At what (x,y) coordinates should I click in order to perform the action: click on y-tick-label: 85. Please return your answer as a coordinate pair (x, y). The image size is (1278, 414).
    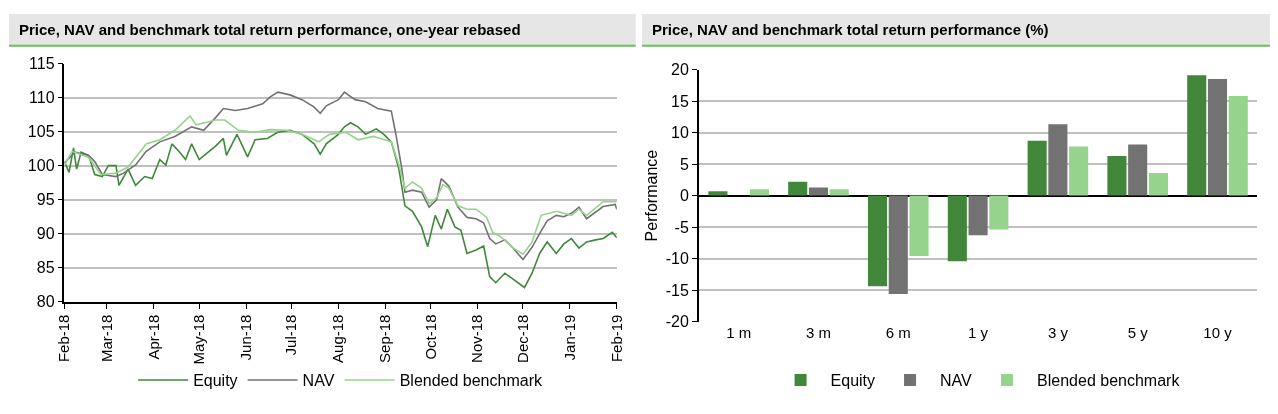
    Looking at the image, I should click on (45, 268).